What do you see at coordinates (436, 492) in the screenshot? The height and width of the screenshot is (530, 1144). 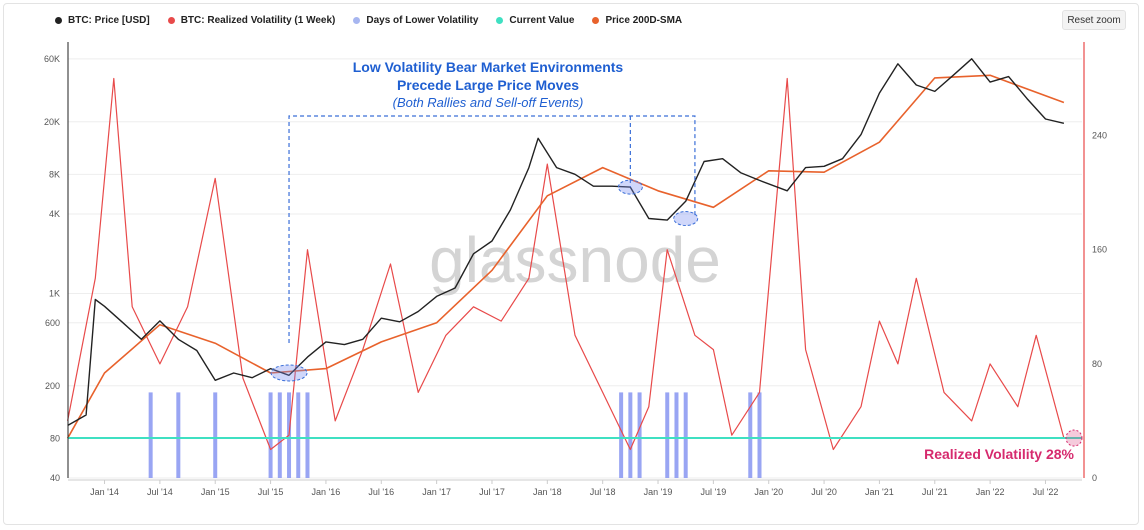 I see `x-tick-label: Jan '17` at bounding box center [436, 492].